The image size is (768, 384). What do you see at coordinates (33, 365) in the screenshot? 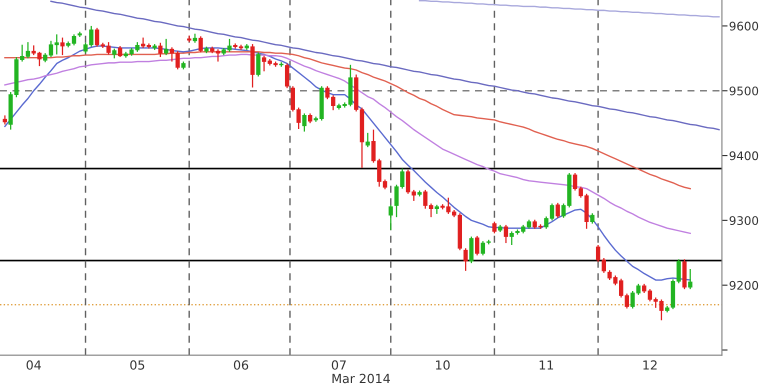
I see `x-tick-label: 04` at bounding box center [33, 365].